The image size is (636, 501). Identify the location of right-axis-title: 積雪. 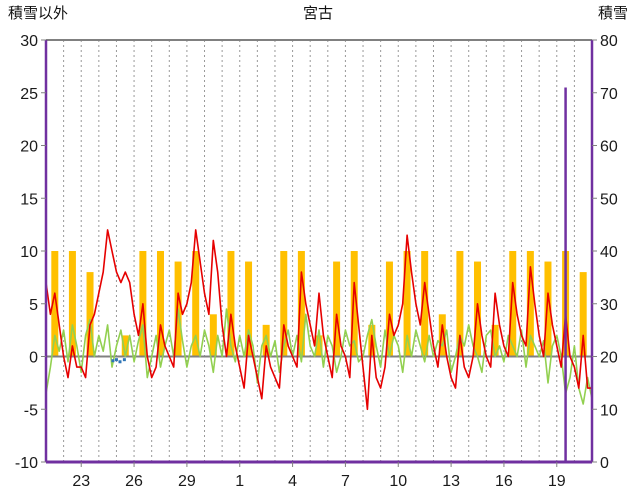
(612, 13).